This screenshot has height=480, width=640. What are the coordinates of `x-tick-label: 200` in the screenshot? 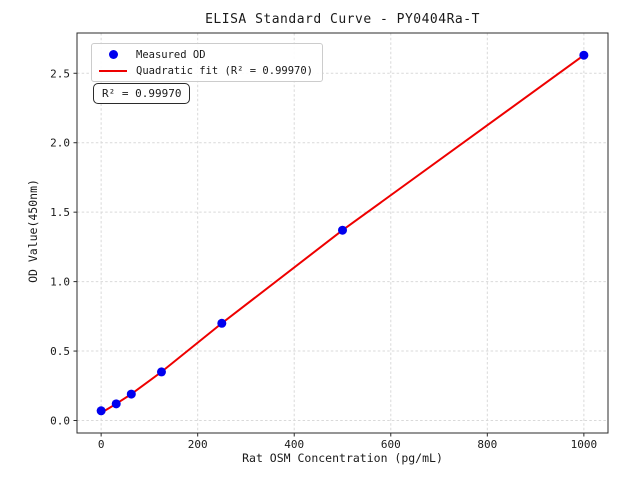 It's located at (198, 444).